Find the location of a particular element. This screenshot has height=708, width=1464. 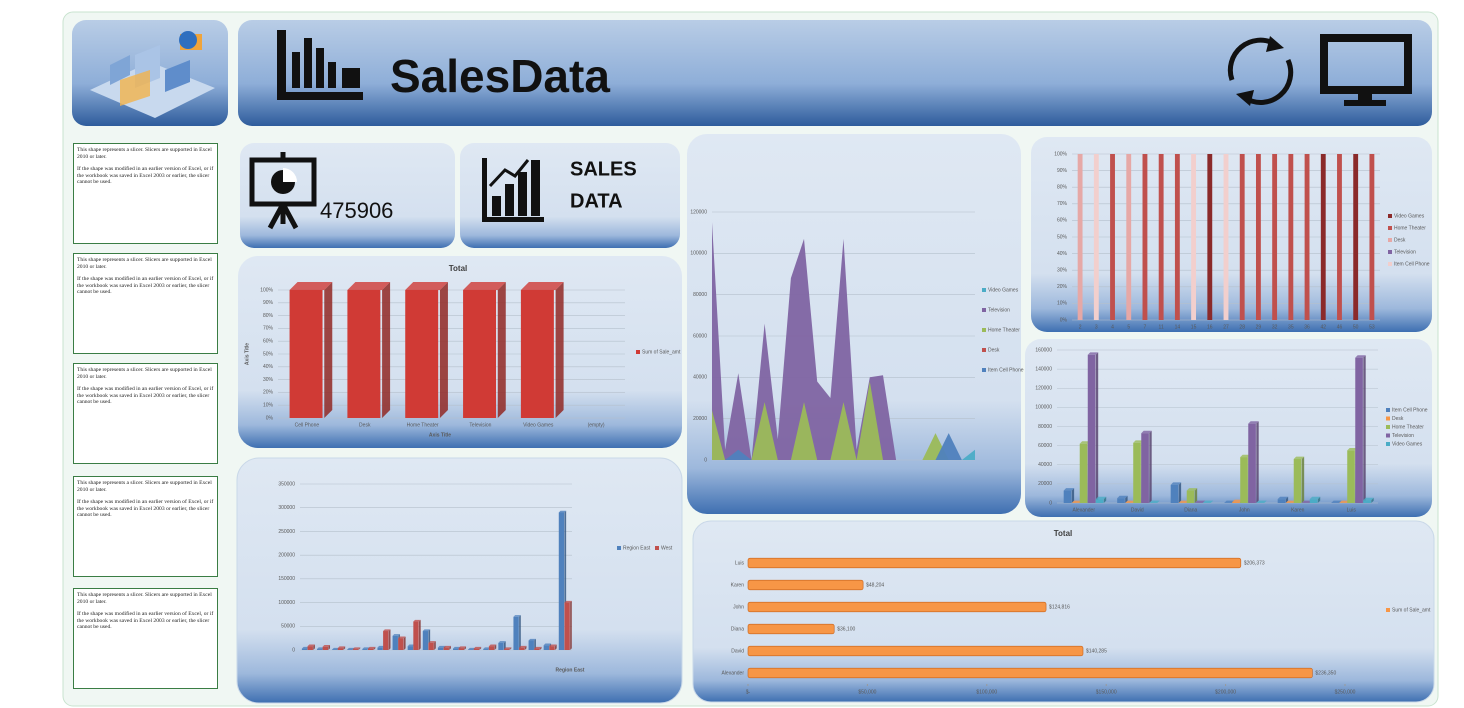

x-tick-label: 14 is located at coordinates (1178, 327).